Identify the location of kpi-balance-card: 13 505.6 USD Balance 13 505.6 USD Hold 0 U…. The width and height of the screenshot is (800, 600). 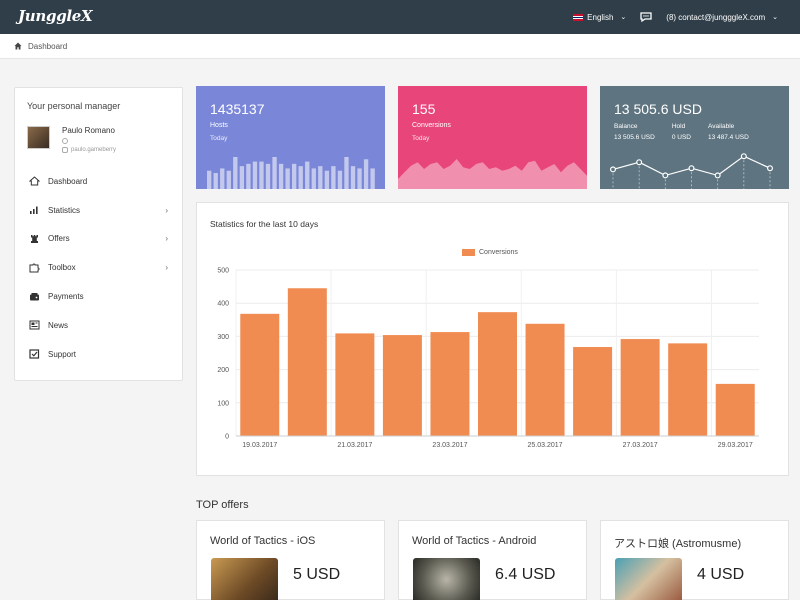
(694, 137).